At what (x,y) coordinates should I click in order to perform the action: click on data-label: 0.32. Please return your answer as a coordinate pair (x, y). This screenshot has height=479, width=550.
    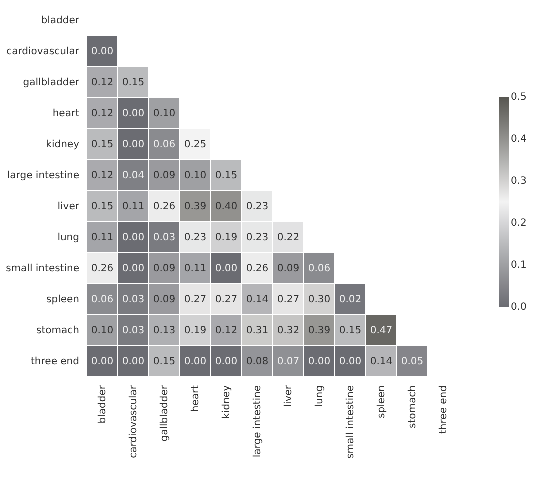
    Looking at the image, I should click on (288, 331).